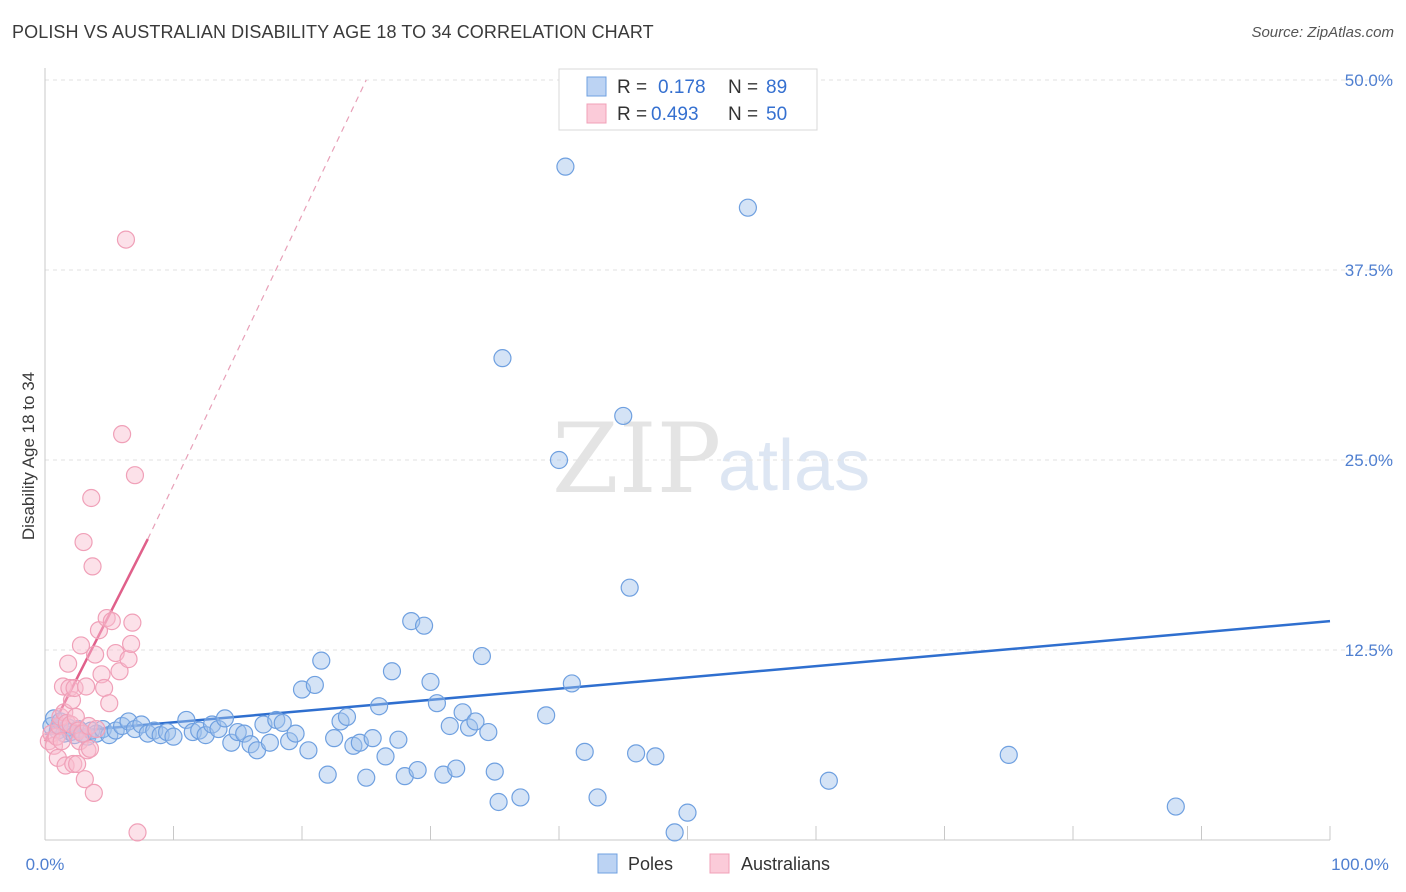 This screenshot has width=1406, height=892. What do you see at coordinates (776, 87) in the screenshot?
I see `legend-poles-n: 89` at bounding box center [776, 87].